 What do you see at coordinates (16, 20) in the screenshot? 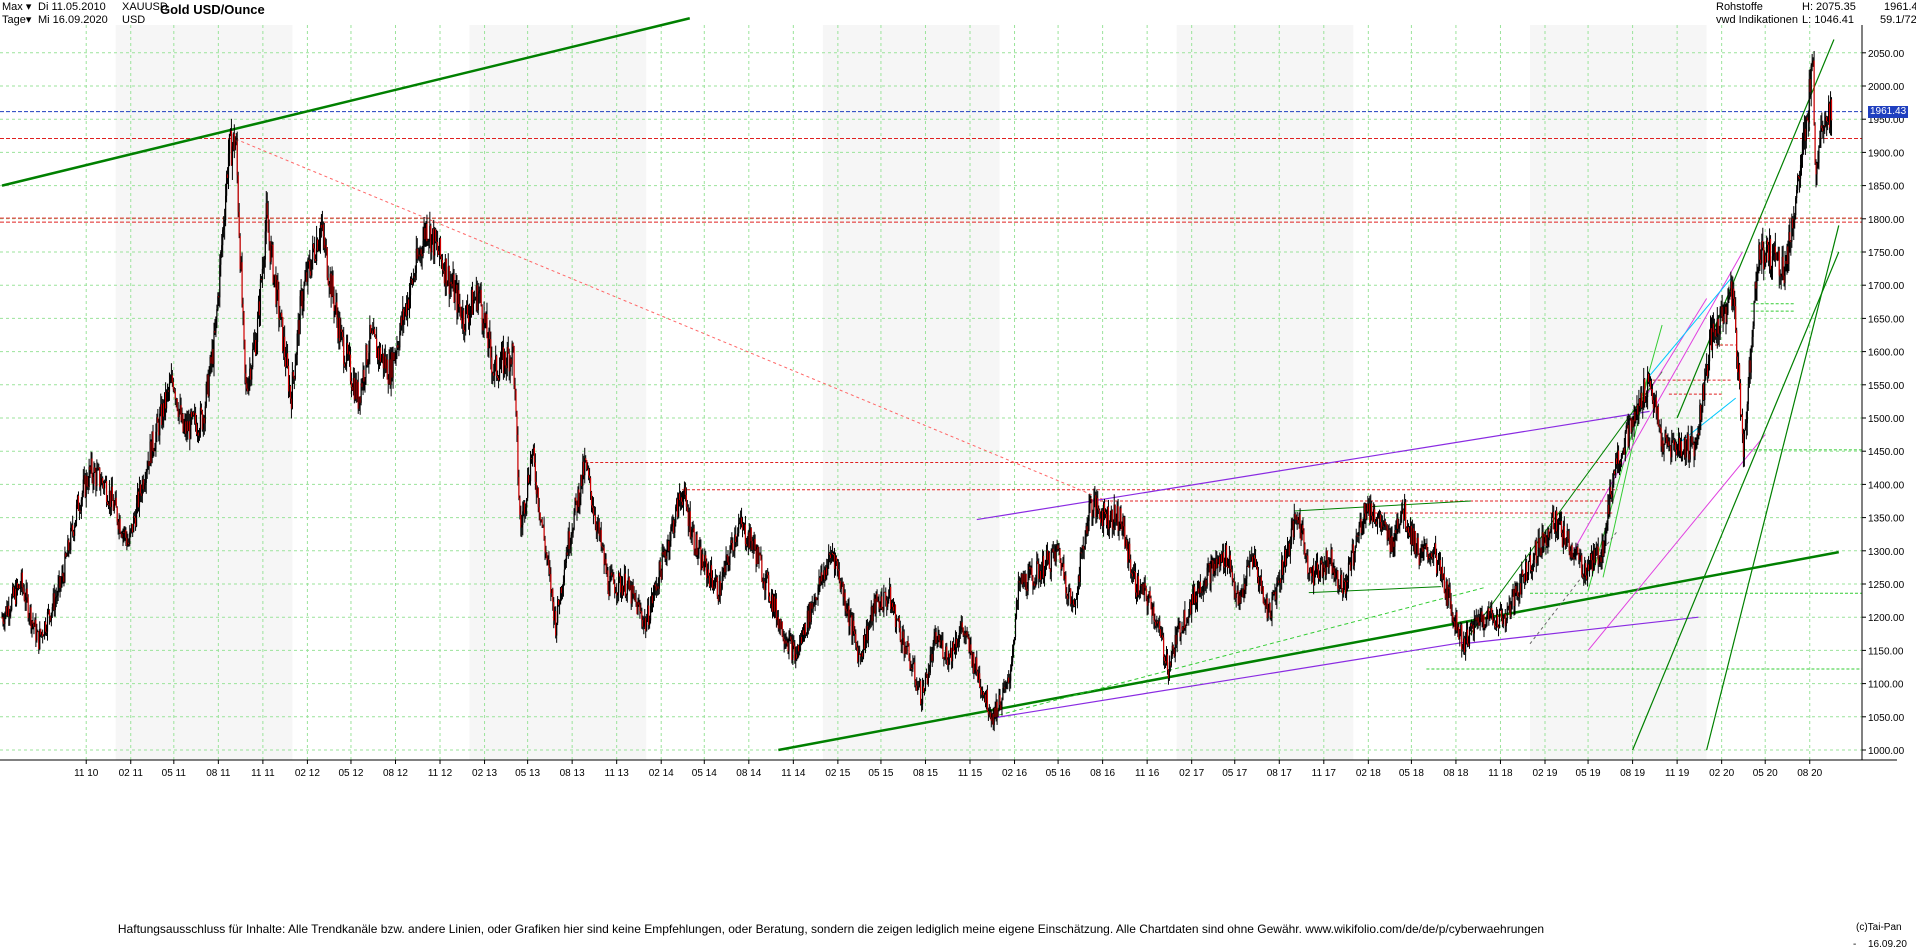
I see `interval-dropdown: Tage▾` at bounding box center [16, 20].